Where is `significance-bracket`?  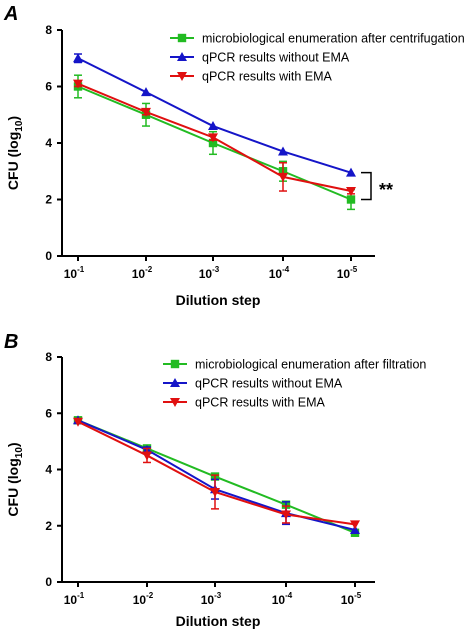 significance-bracket is located at coordinates (366, 186).